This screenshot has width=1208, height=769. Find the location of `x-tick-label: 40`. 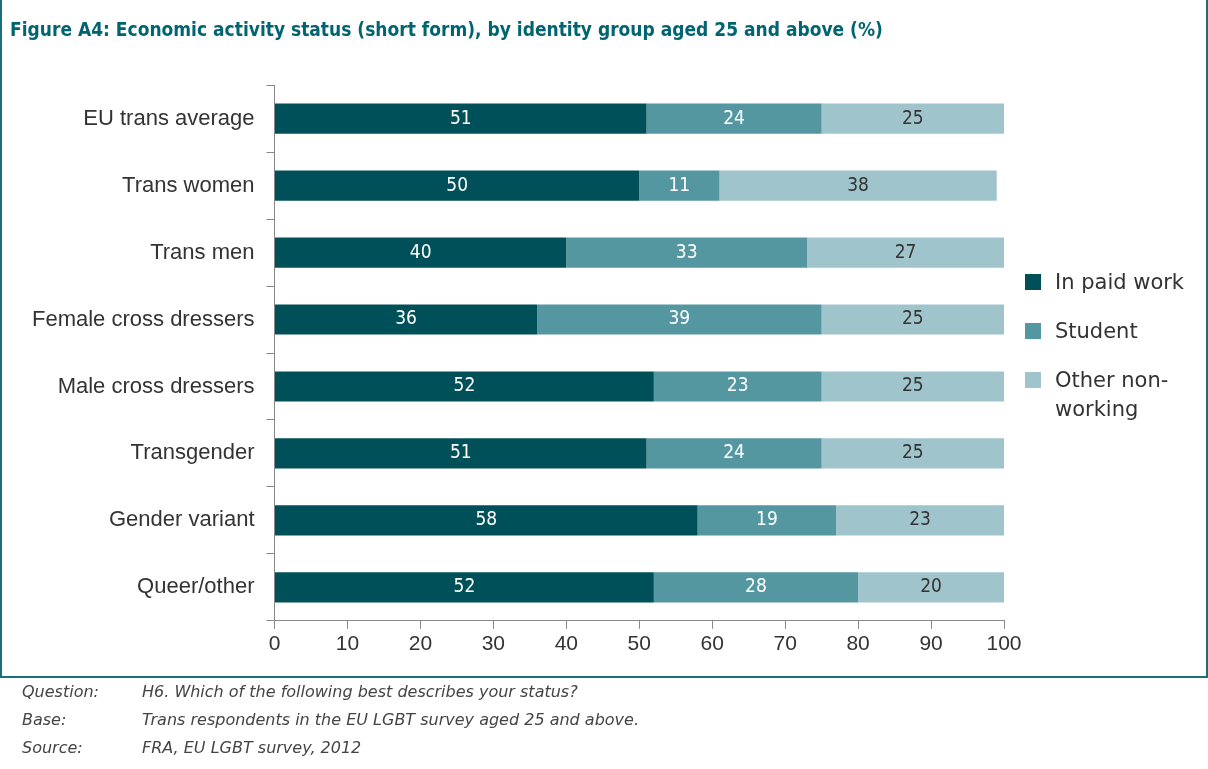

x-tick-label: 40 is located at coordinates (566, 643).